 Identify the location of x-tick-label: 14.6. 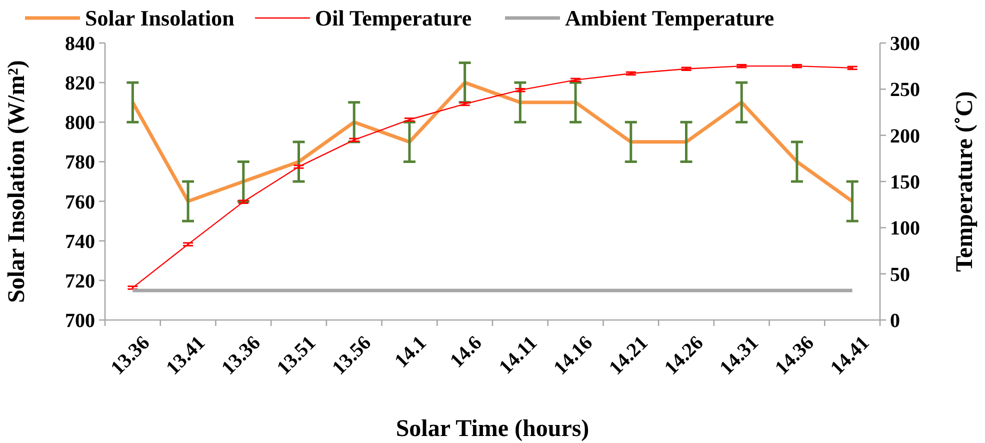
(466, 352).